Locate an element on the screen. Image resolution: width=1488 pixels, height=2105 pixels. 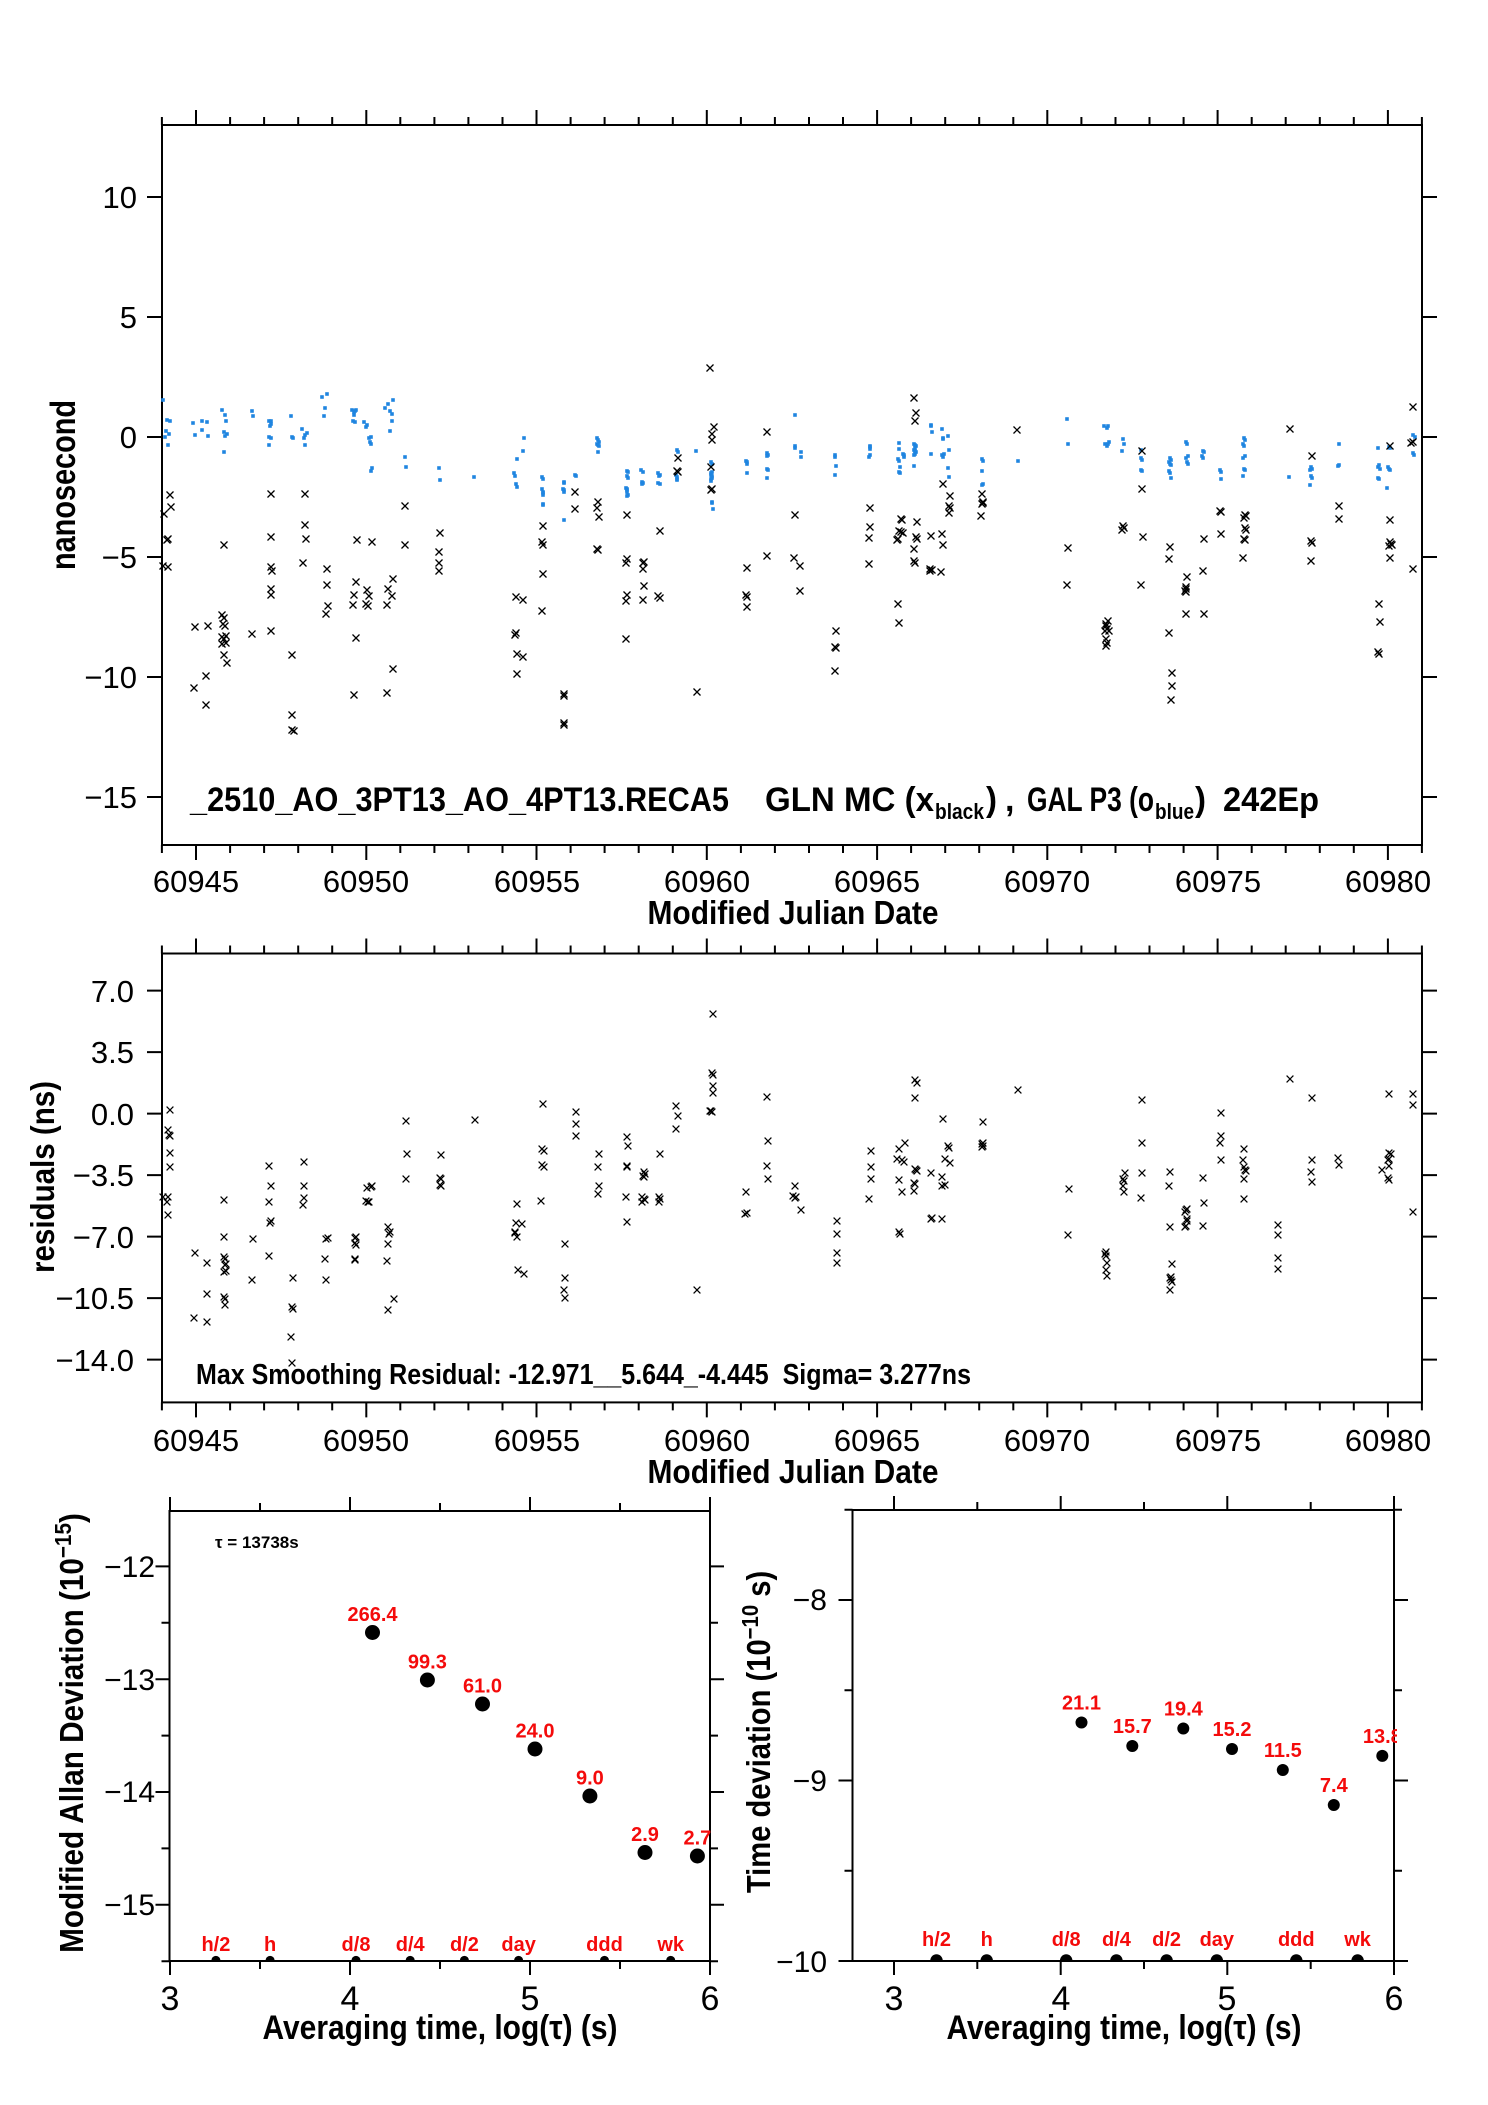
svg-text: −5 is located at coordinates (119, 557).